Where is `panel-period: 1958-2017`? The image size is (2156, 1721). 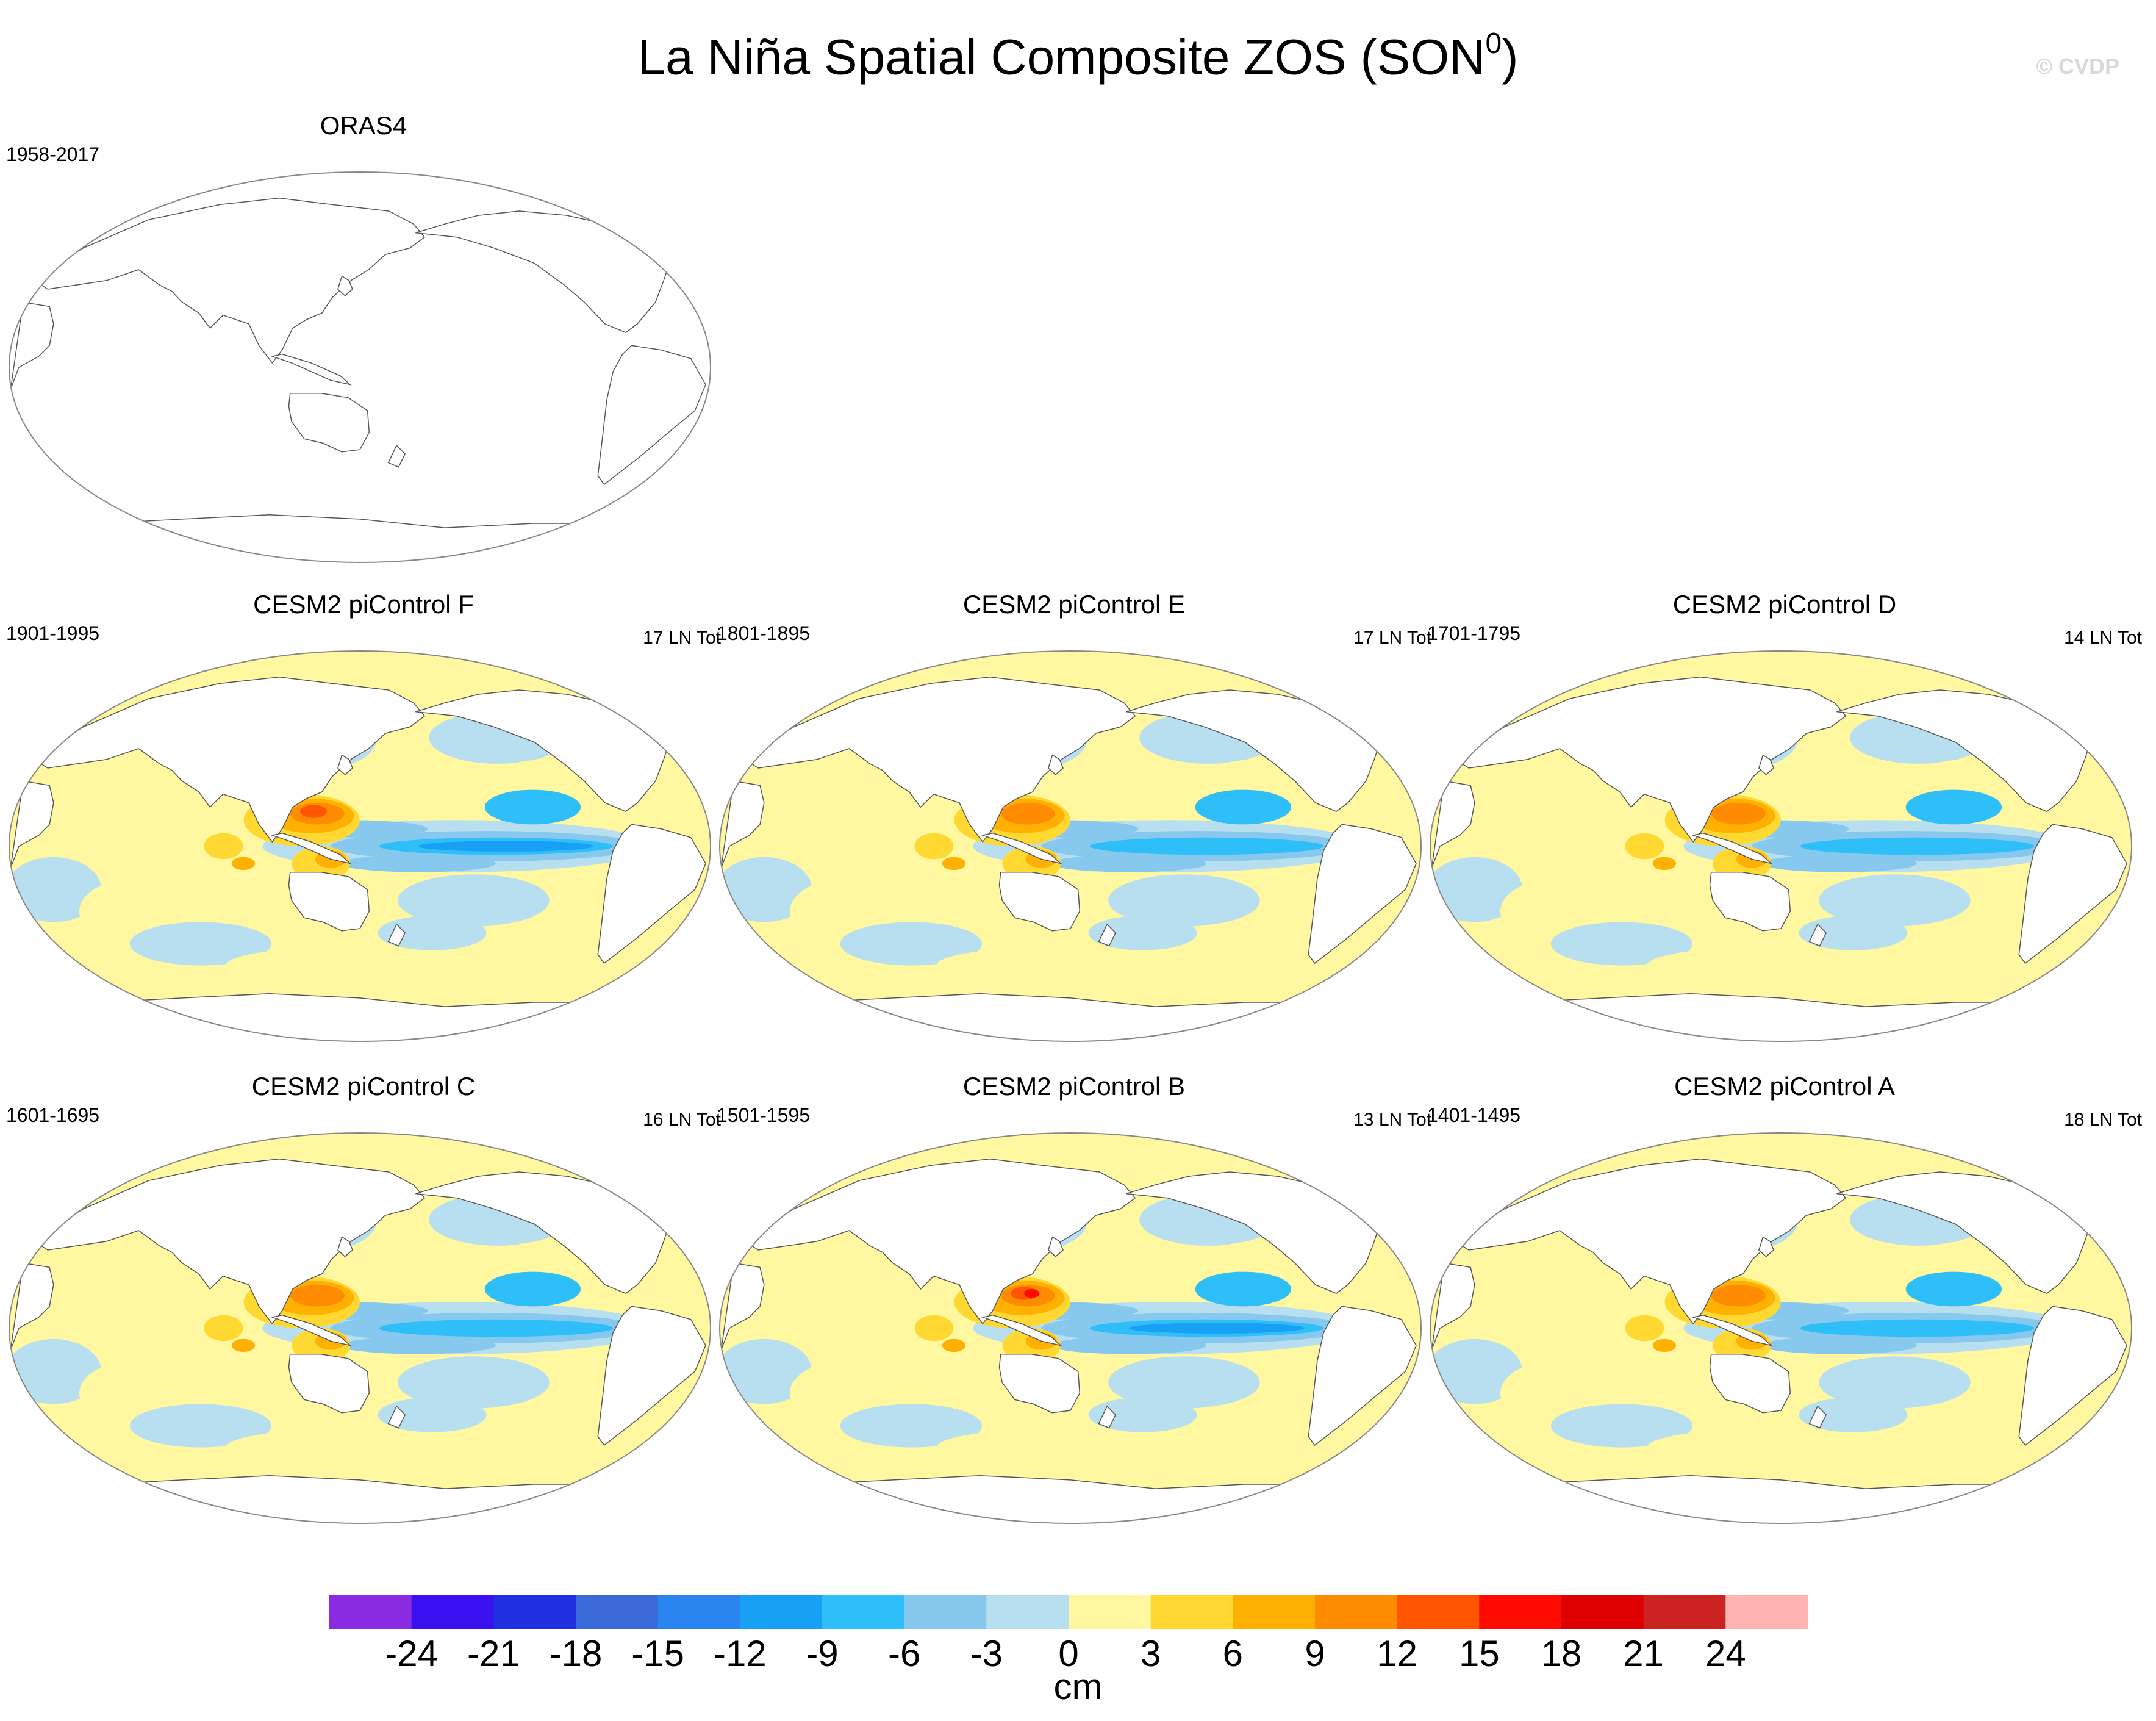 panel-period: 1958-2017 is located at coordinates (53, 154).